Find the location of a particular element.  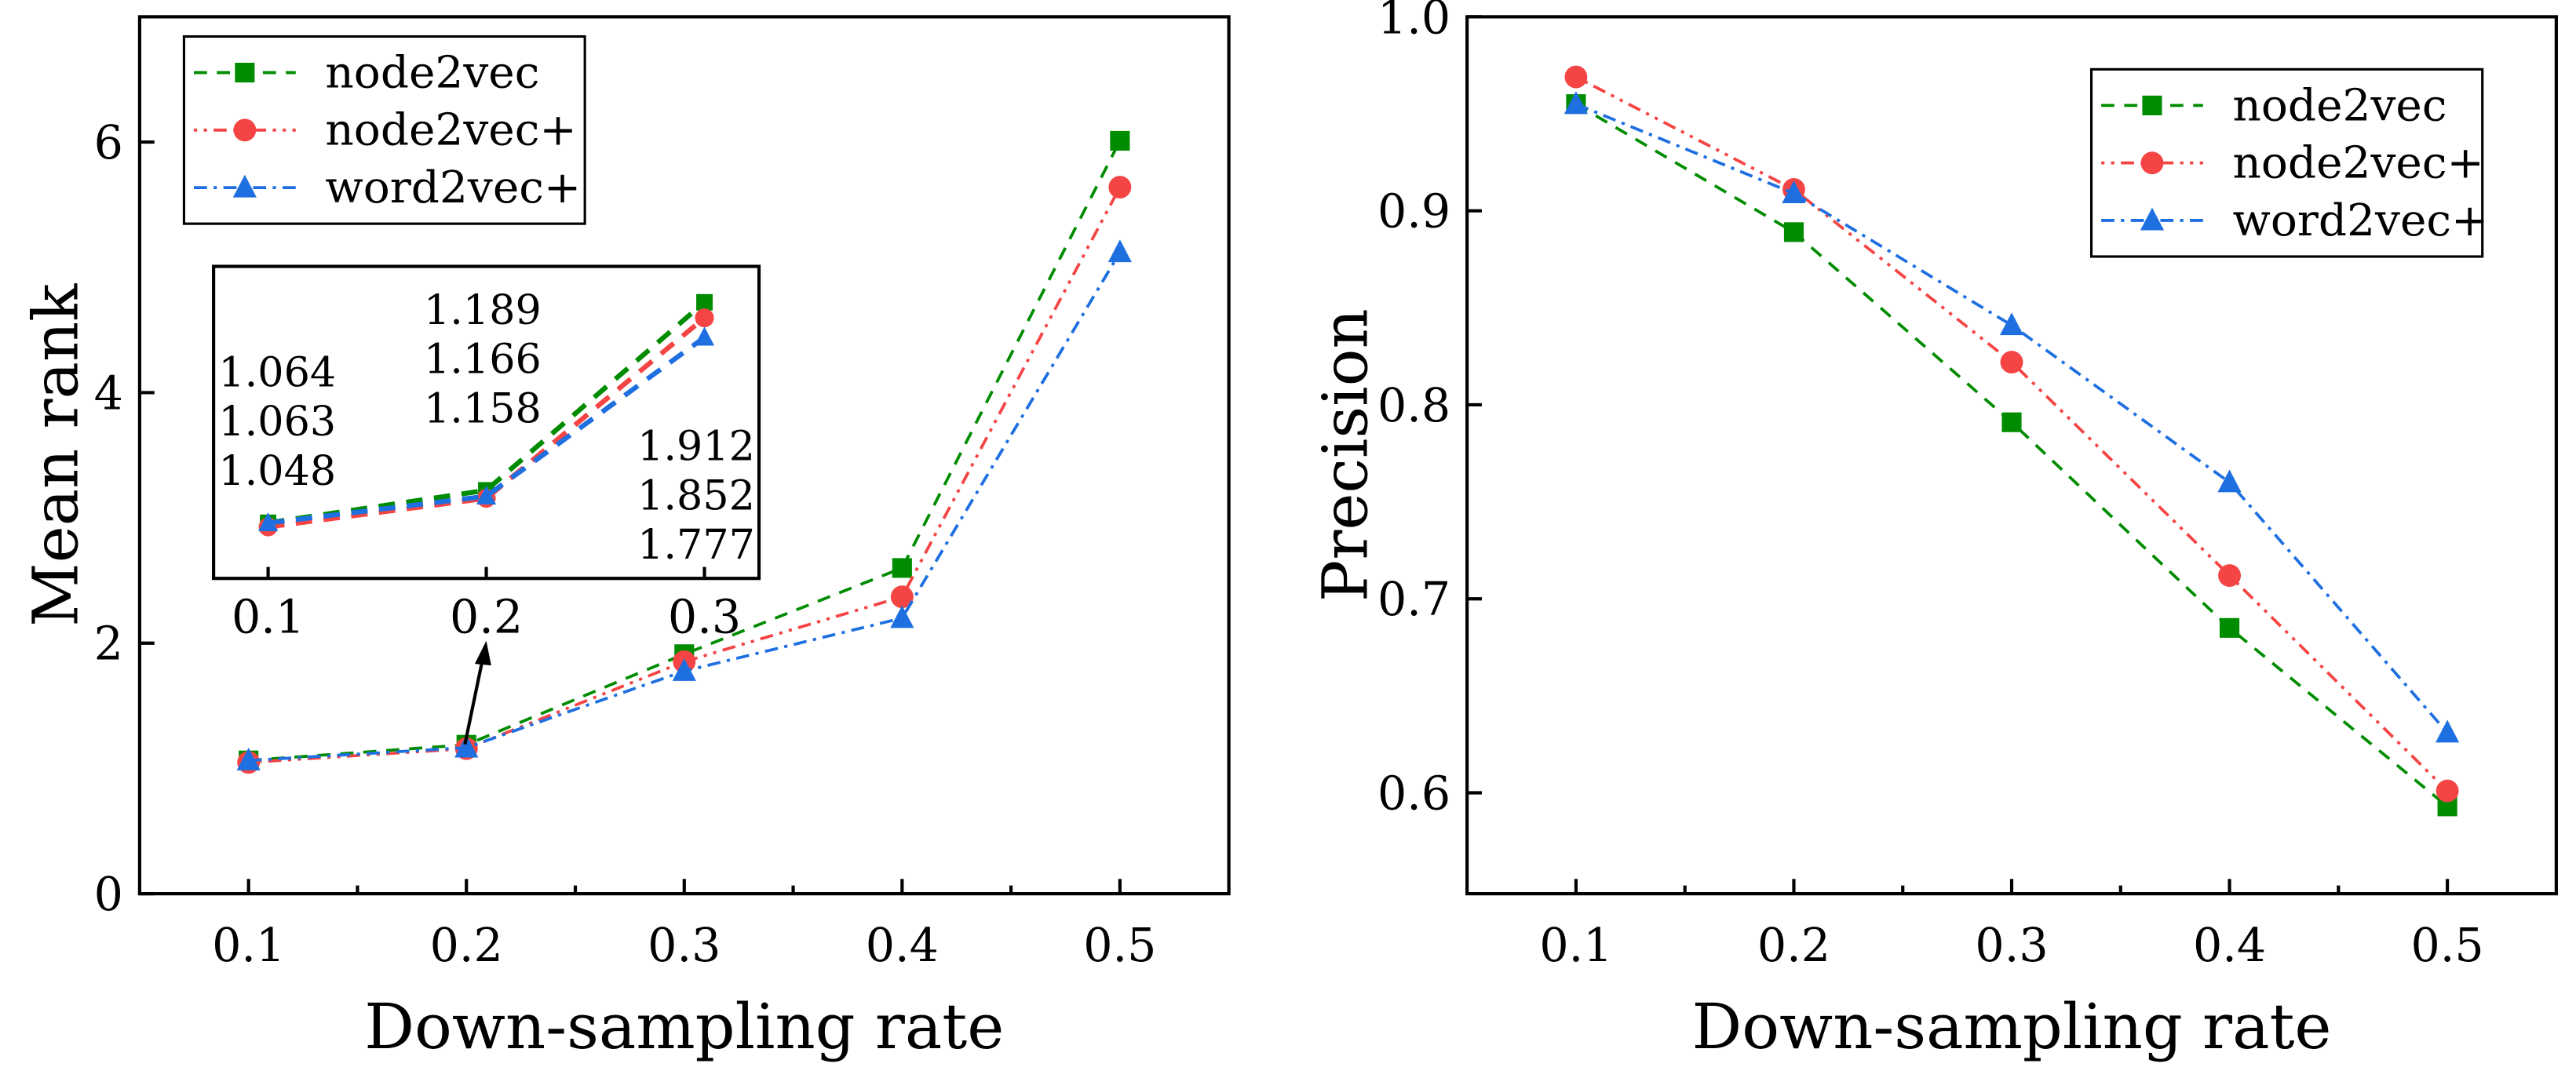

inset-value-label: 1.048 is located at coordinates (277, 471).